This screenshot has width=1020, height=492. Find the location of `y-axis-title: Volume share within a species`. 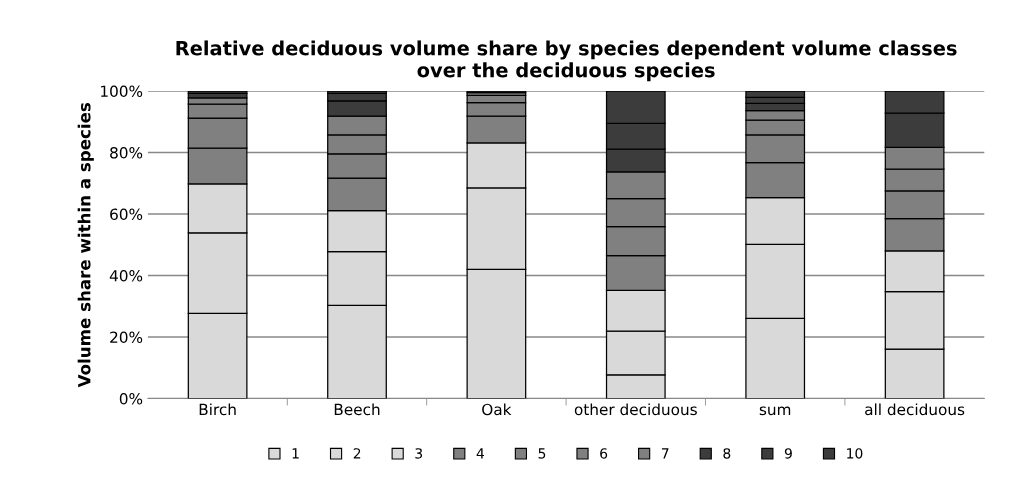

y-axis-title: Volume share within a species is located at coordinates (85, 245).